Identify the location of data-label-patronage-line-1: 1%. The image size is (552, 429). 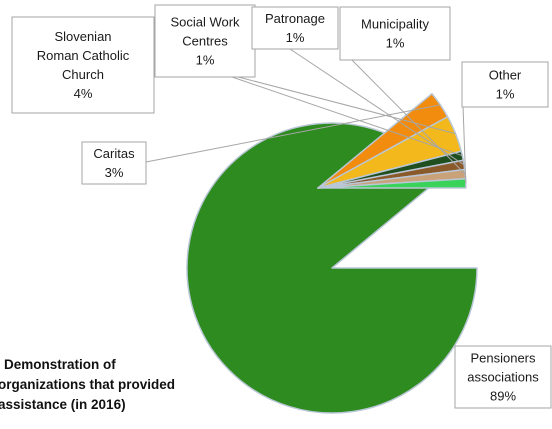
(295, 37).